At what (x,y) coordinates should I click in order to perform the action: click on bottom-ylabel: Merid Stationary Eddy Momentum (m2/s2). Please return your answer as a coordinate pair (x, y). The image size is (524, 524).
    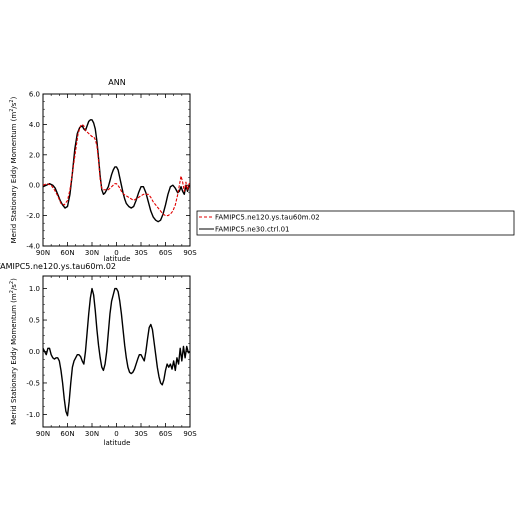
    Looking at the image, I should click on (13, 351).